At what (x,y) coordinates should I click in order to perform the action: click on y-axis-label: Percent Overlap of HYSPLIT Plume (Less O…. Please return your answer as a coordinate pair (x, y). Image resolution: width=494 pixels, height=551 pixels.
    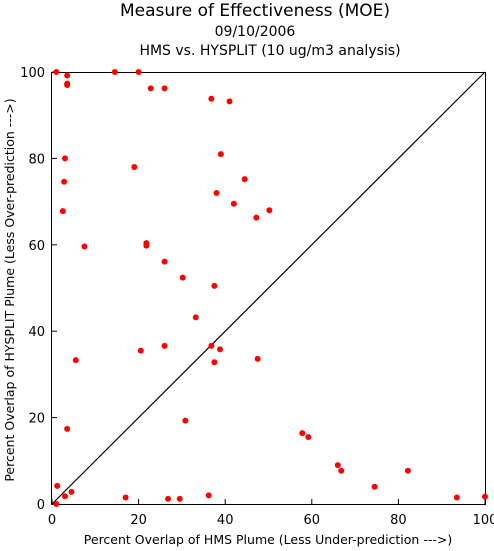
    Looking at the image, I should click on (9, 289).